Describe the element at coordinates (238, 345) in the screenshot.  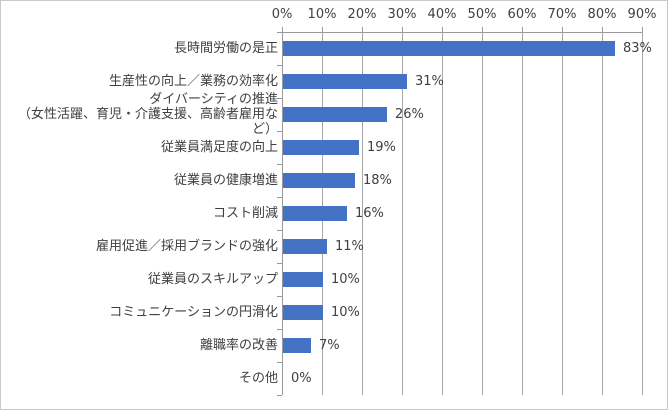
I see `category-label: 離職率の改善` at that location.